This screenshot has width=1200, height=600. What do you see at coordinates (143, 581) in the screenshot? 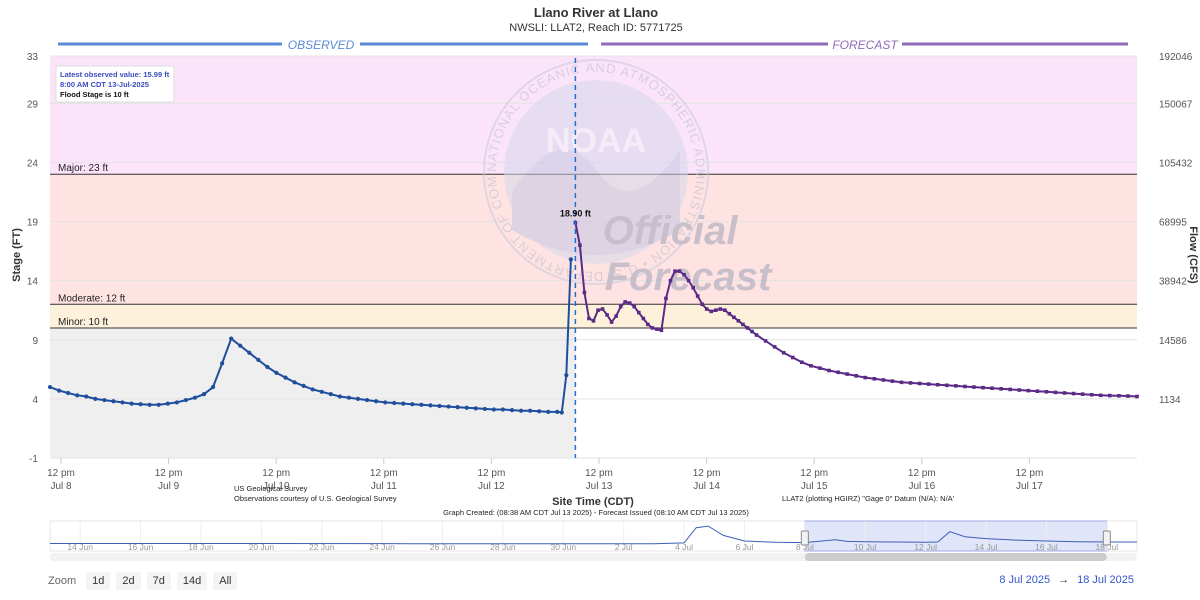
I see `zoom-controls: Zoom 1d 2d 7d 14d All` at bounding box center [143, 581].